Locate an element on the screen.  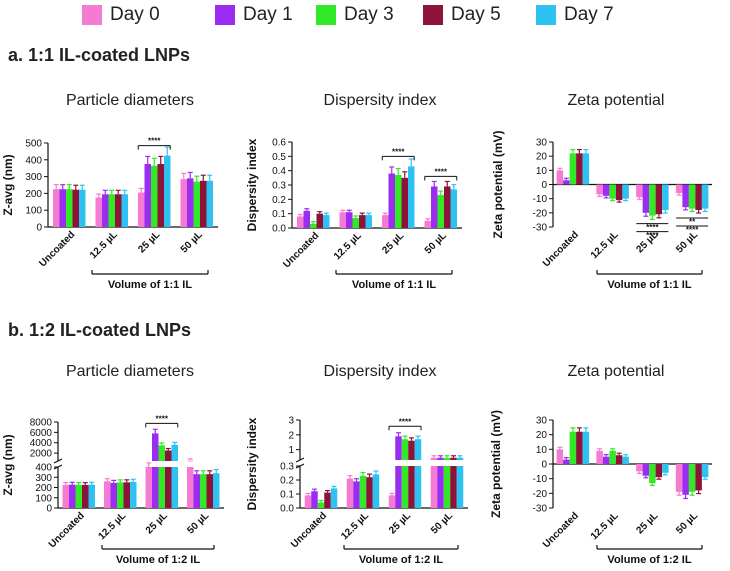
y-tick-label: 10 is located at coordinates (542, 171).